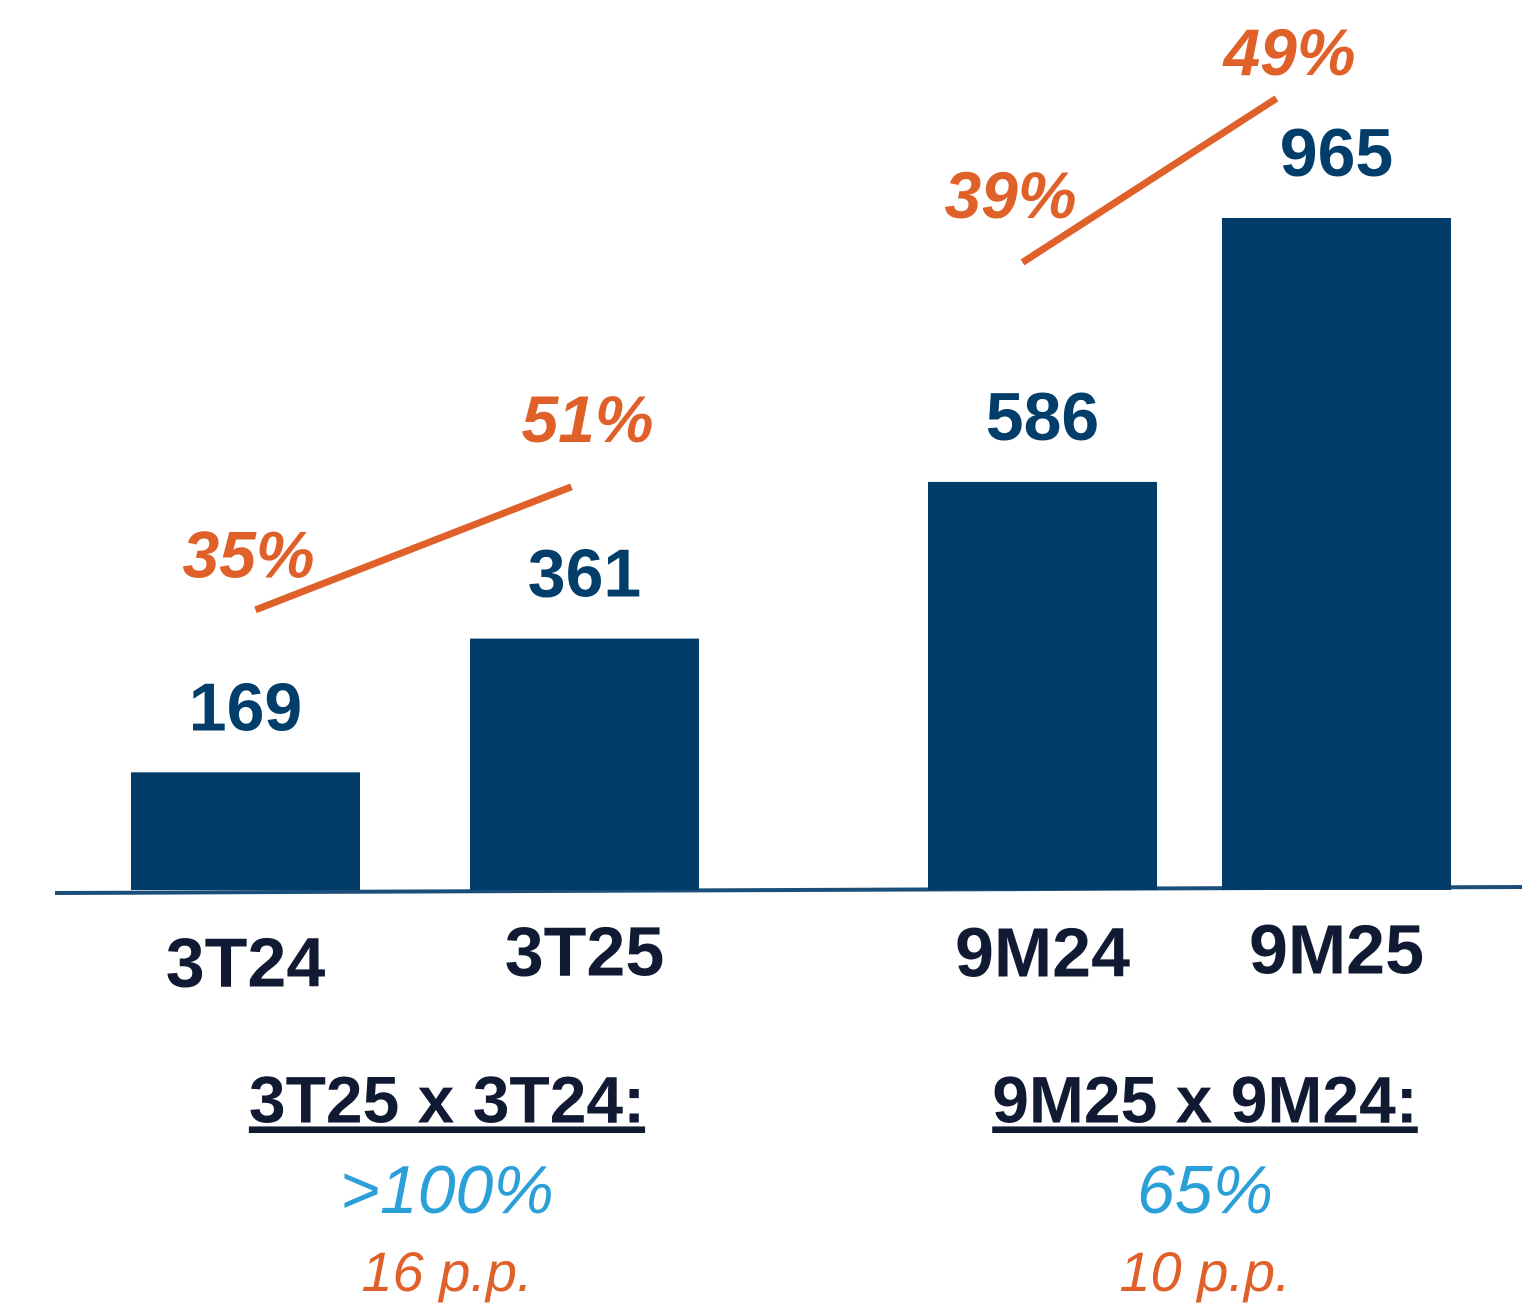 The height and width of the screenshot is (1307, 1522). I want to click on comparison-growth: >100%, so click(447, 1190).